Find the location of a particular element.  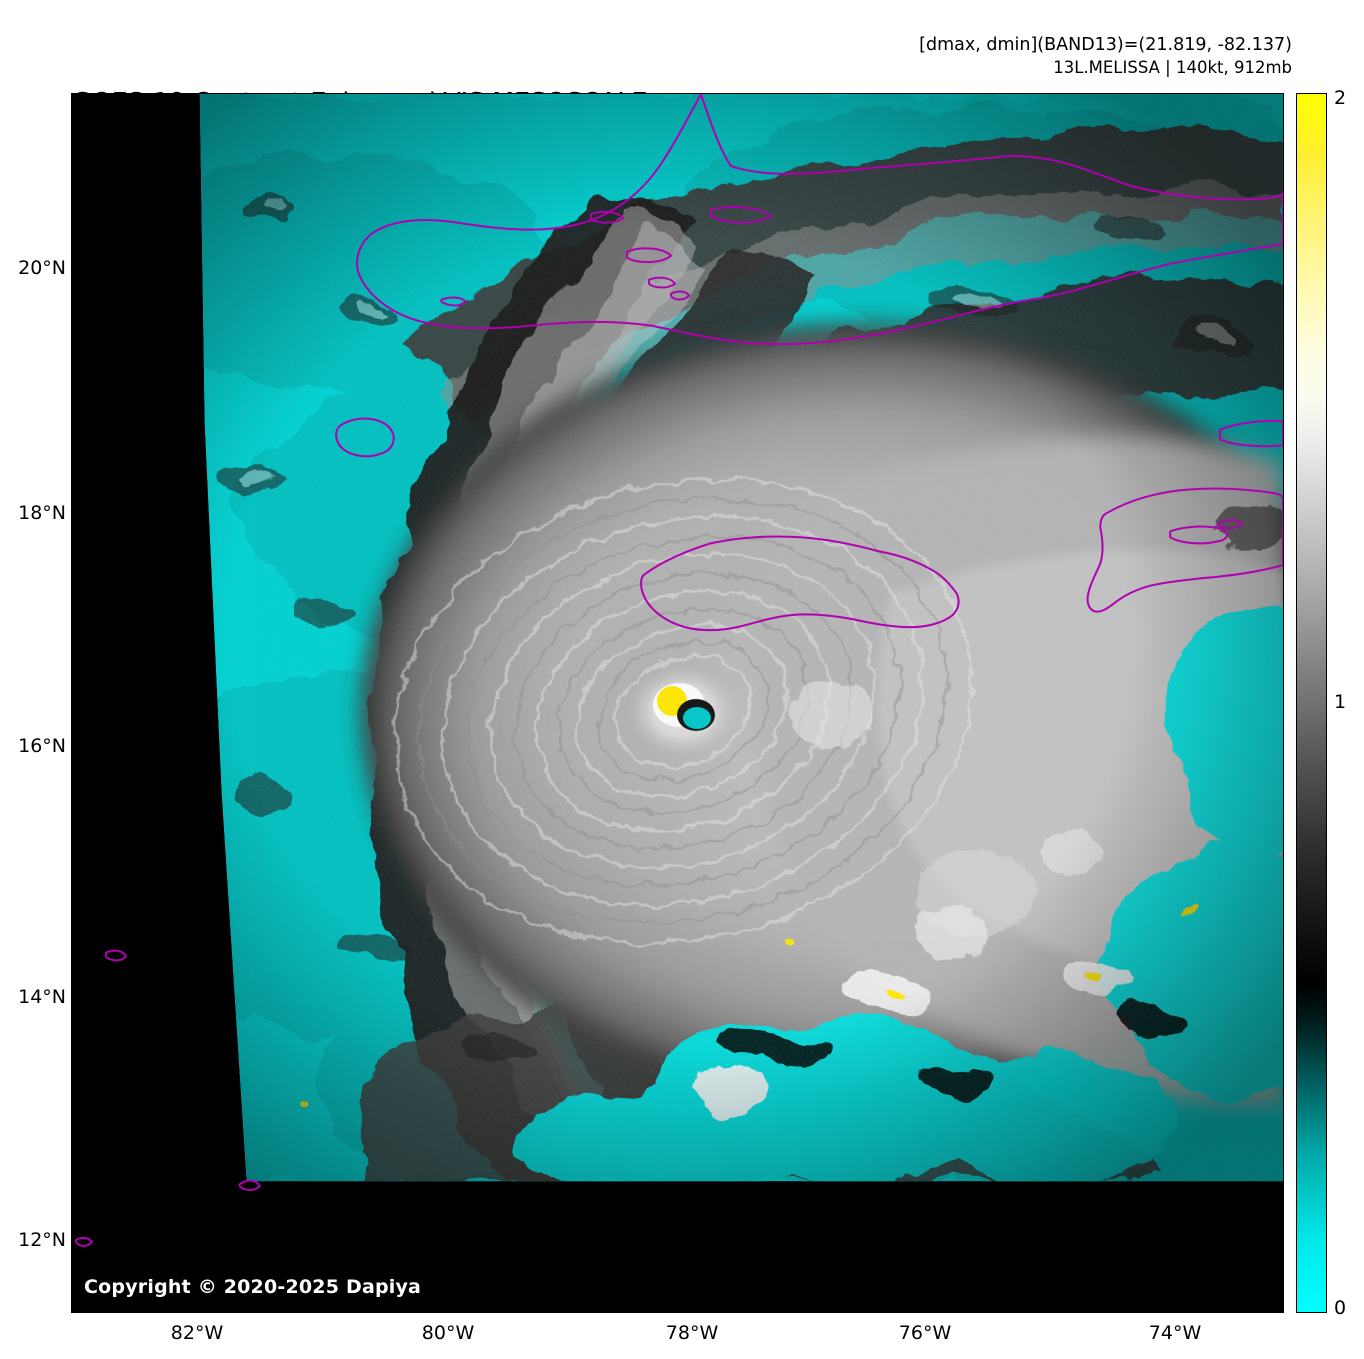

xtick-label: 74°W is located at coordinates (1175, 1333).